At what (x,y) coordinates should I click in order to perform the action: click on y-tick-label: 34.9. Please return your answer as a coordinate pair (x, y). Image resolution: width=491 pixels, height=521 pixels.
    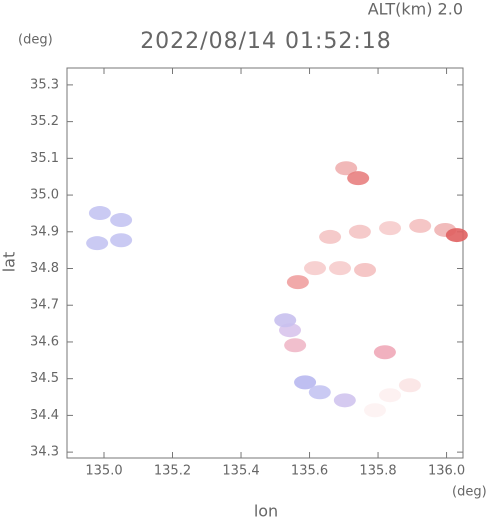
    Looking at the image, I should click on (44, 231).